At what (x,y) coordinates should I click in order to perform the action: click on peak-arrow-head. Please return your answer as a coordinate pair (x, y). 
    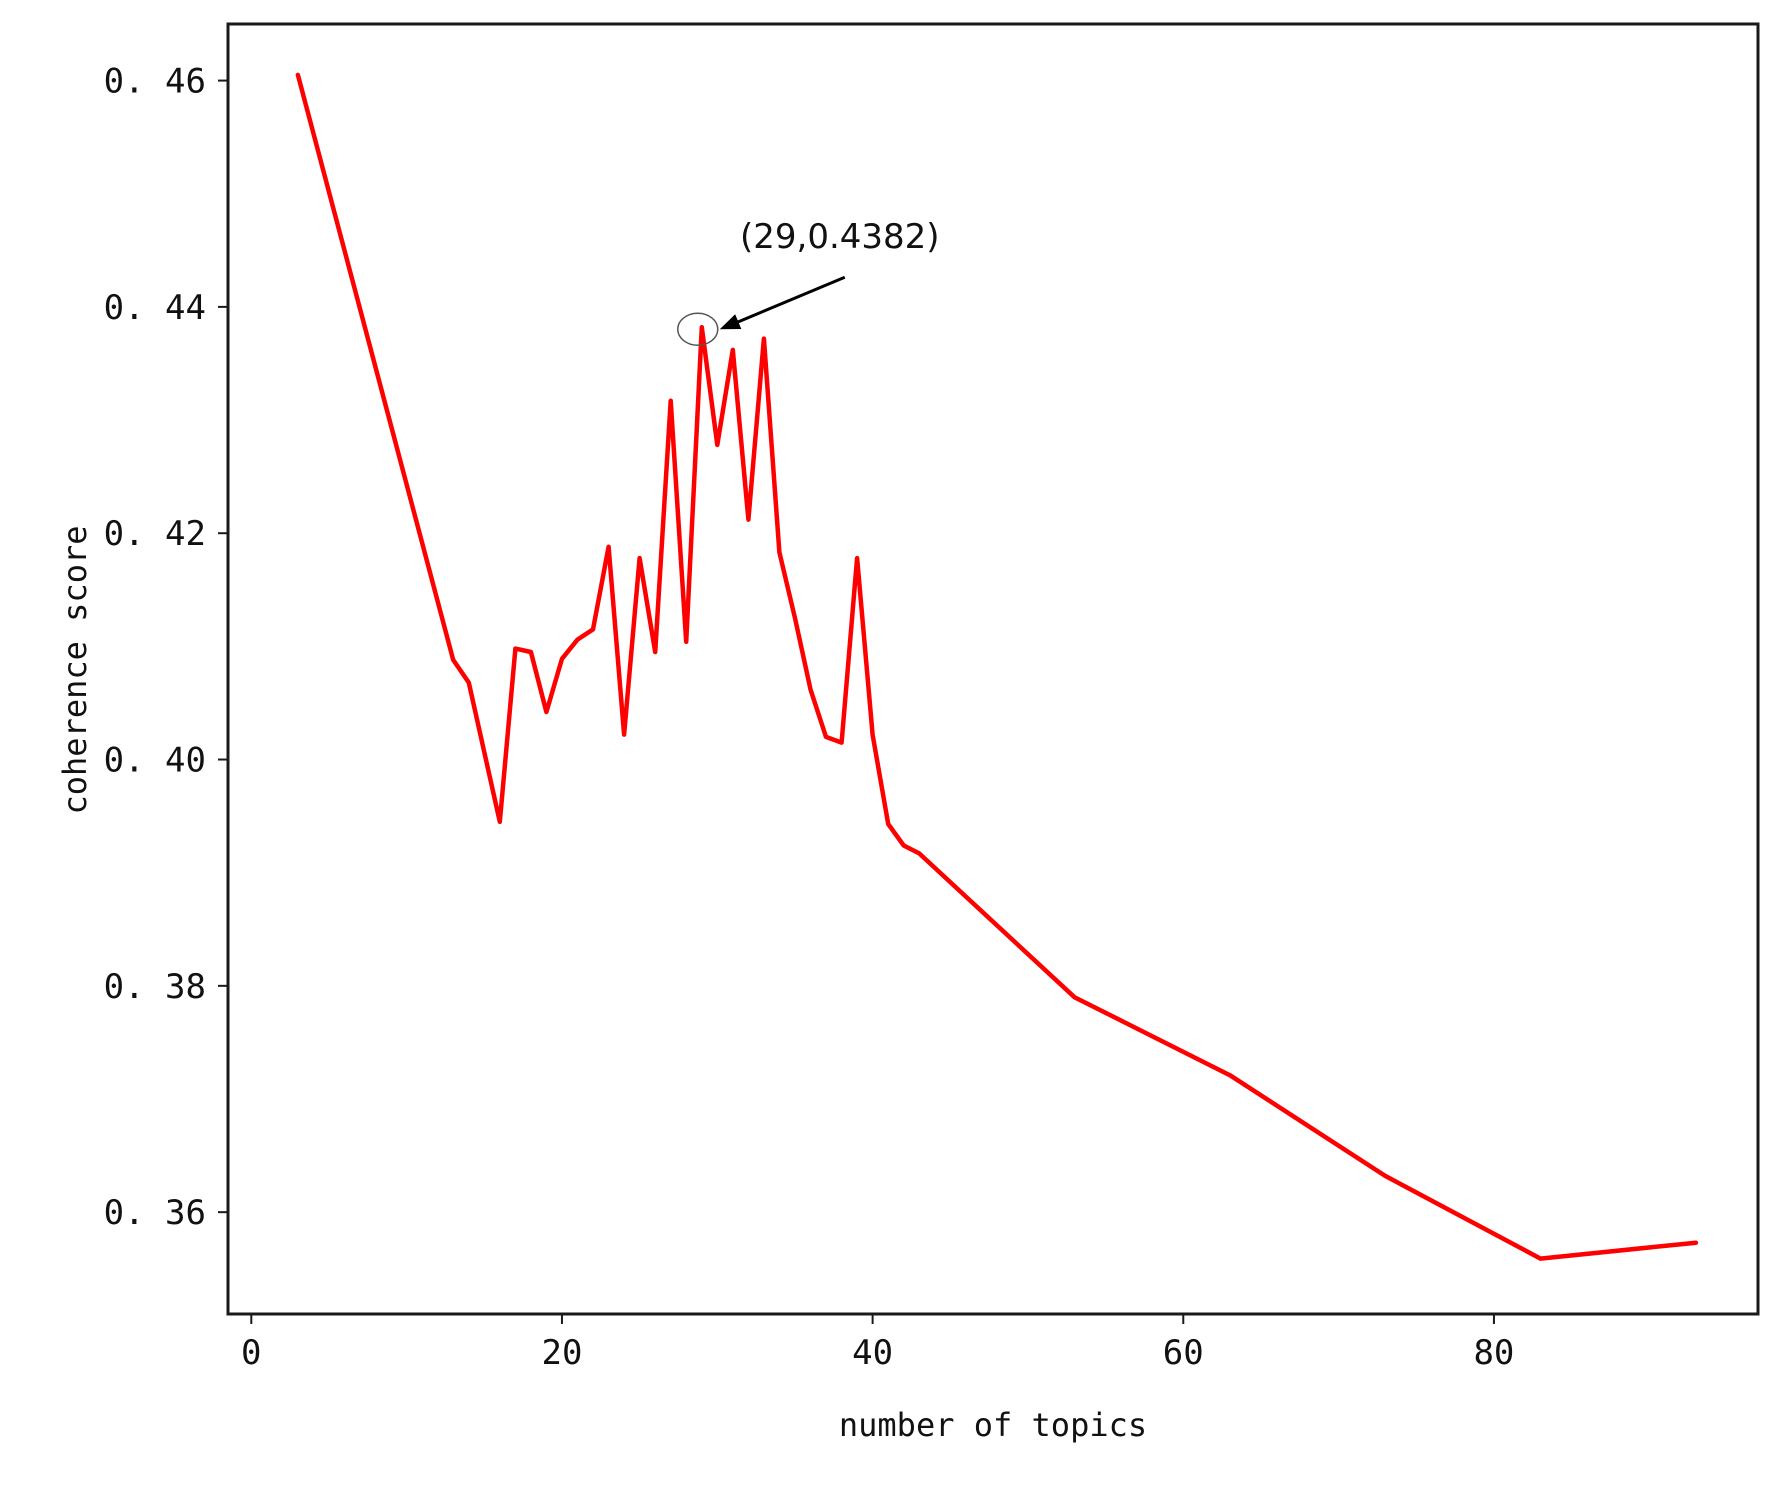
    Looking at the image, I should click on (730, 322).